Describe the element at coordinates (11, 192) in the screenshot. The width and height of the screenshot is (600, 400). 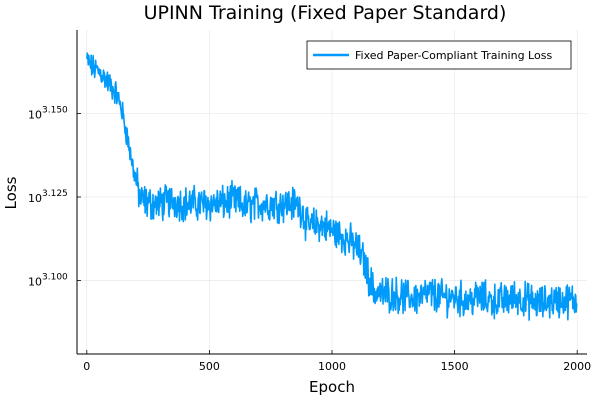
I see `y-axis-label: Loss` at that location.